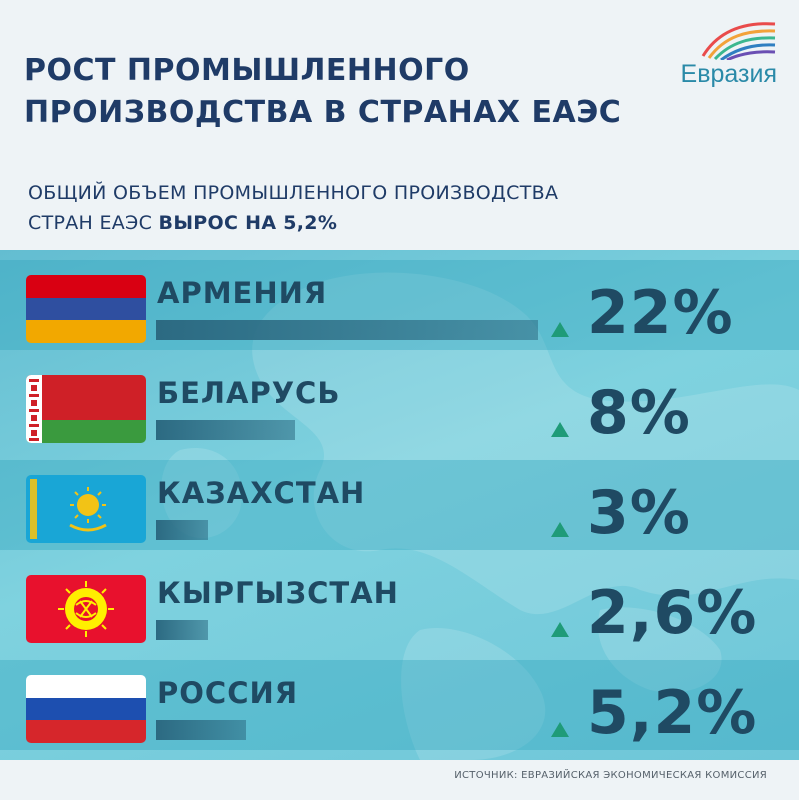 Image resolution: width=799 pixels, height=800 pixels. Describe the element at coordinates (86, 509) in the screenshot. I see `kazakhstan-flag-icon` at that location.